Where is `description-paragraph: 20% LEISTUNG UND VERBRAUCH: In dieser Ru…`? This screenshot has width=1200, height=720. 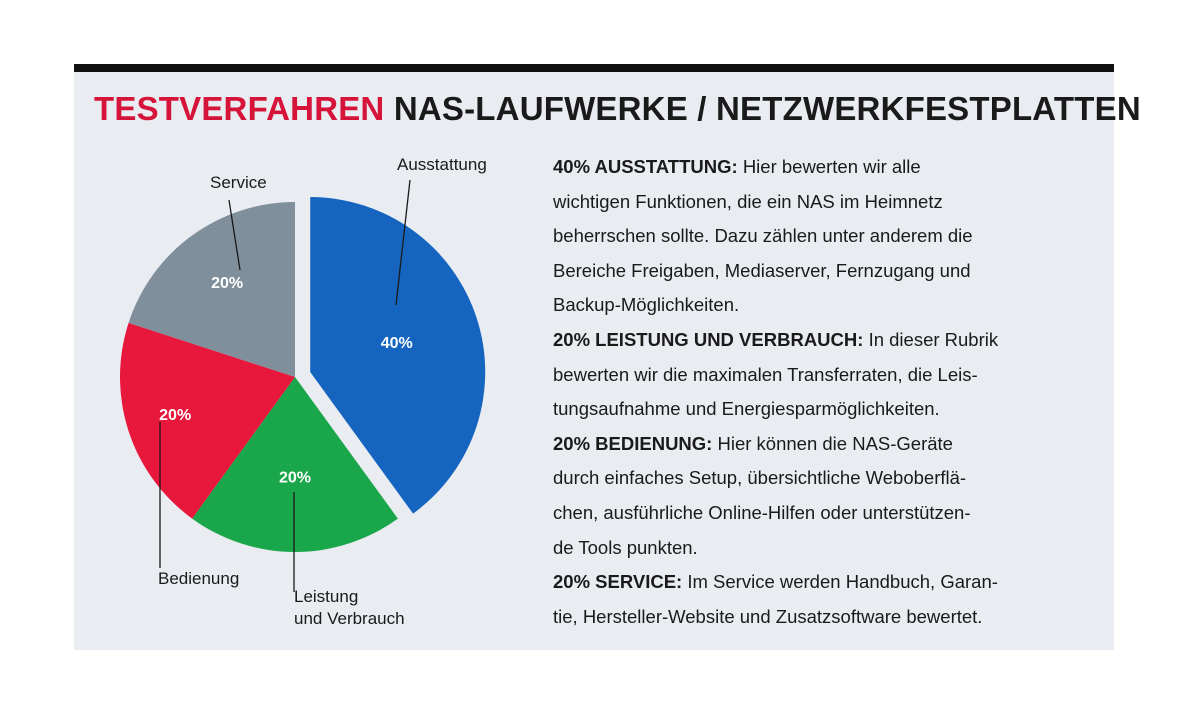 description-paragraph: 20% LEISTUNG UND VERBRAUCH: In dieser Ru… is located at coordinates (823, 375).